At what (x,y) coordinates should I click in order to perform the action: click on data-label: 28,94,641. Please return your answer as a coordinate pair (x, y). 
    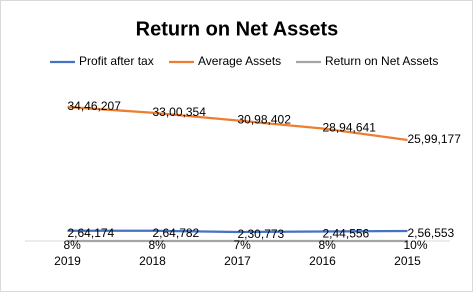
    Looking at the image, I should click on (350, 128).